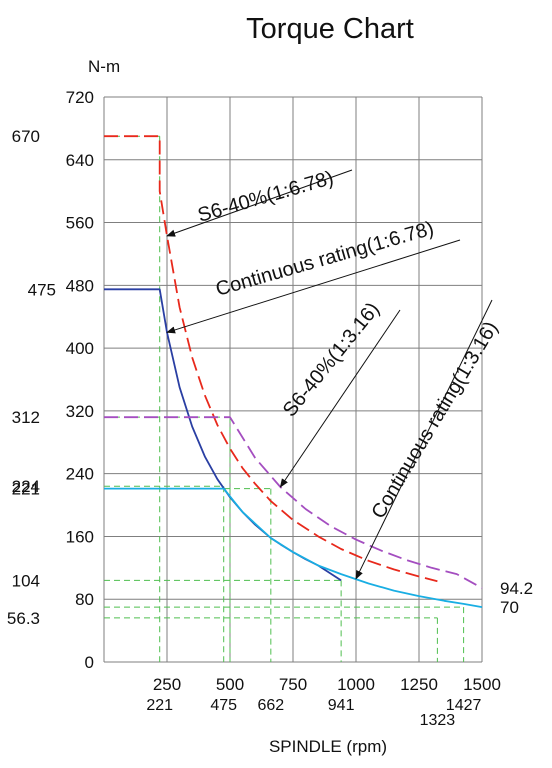 The image size is (552, 768). What do you see at coordinates (42, 289) in the screenshot?
I see `y-marker-label: 475` at bounding box center [42, 289].